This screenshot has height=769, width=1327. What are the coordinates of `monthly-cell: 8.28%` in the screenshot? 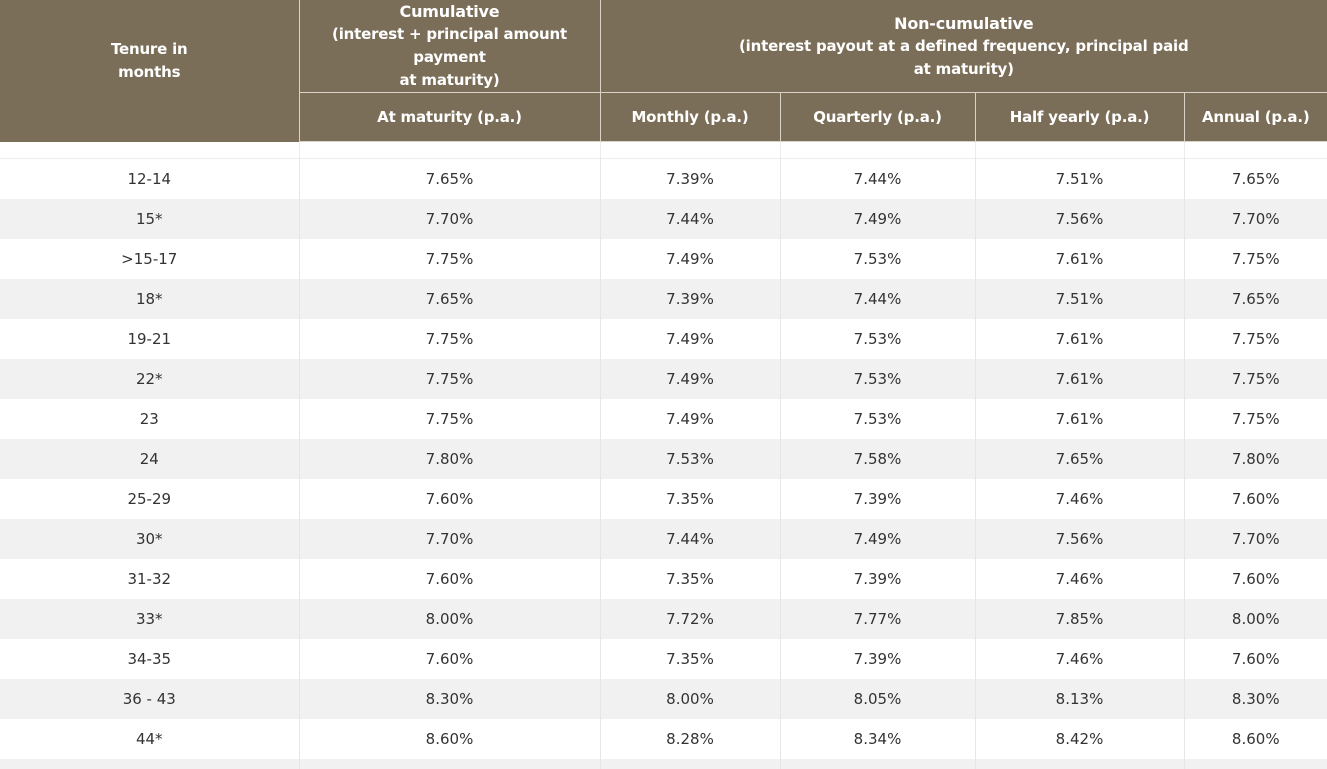 It's located at (690, 739).